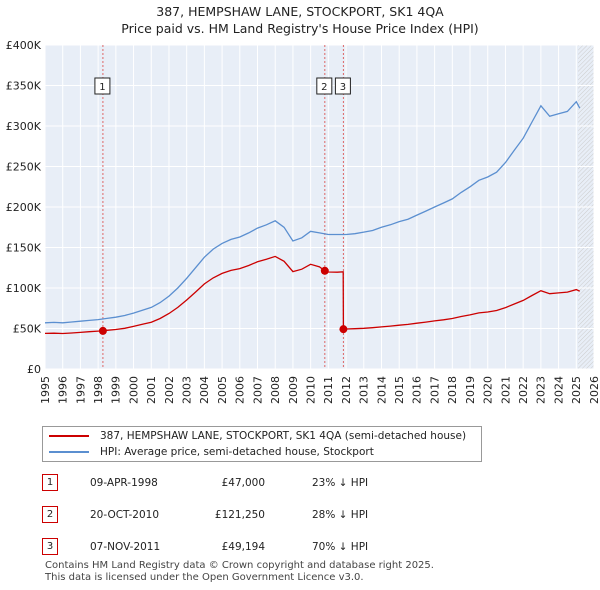  What do you see at coordinates (243, 483) in the screenshot?
I see `sale-price: £47,000` at bounding box center [243, 483].